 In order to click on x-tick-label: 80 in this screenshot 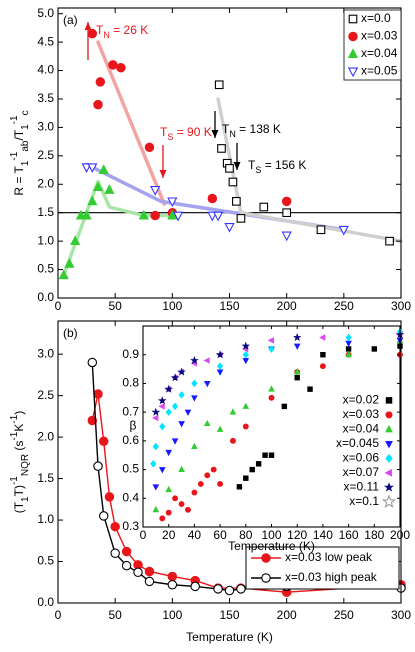, I will do `click(246, 535)`.